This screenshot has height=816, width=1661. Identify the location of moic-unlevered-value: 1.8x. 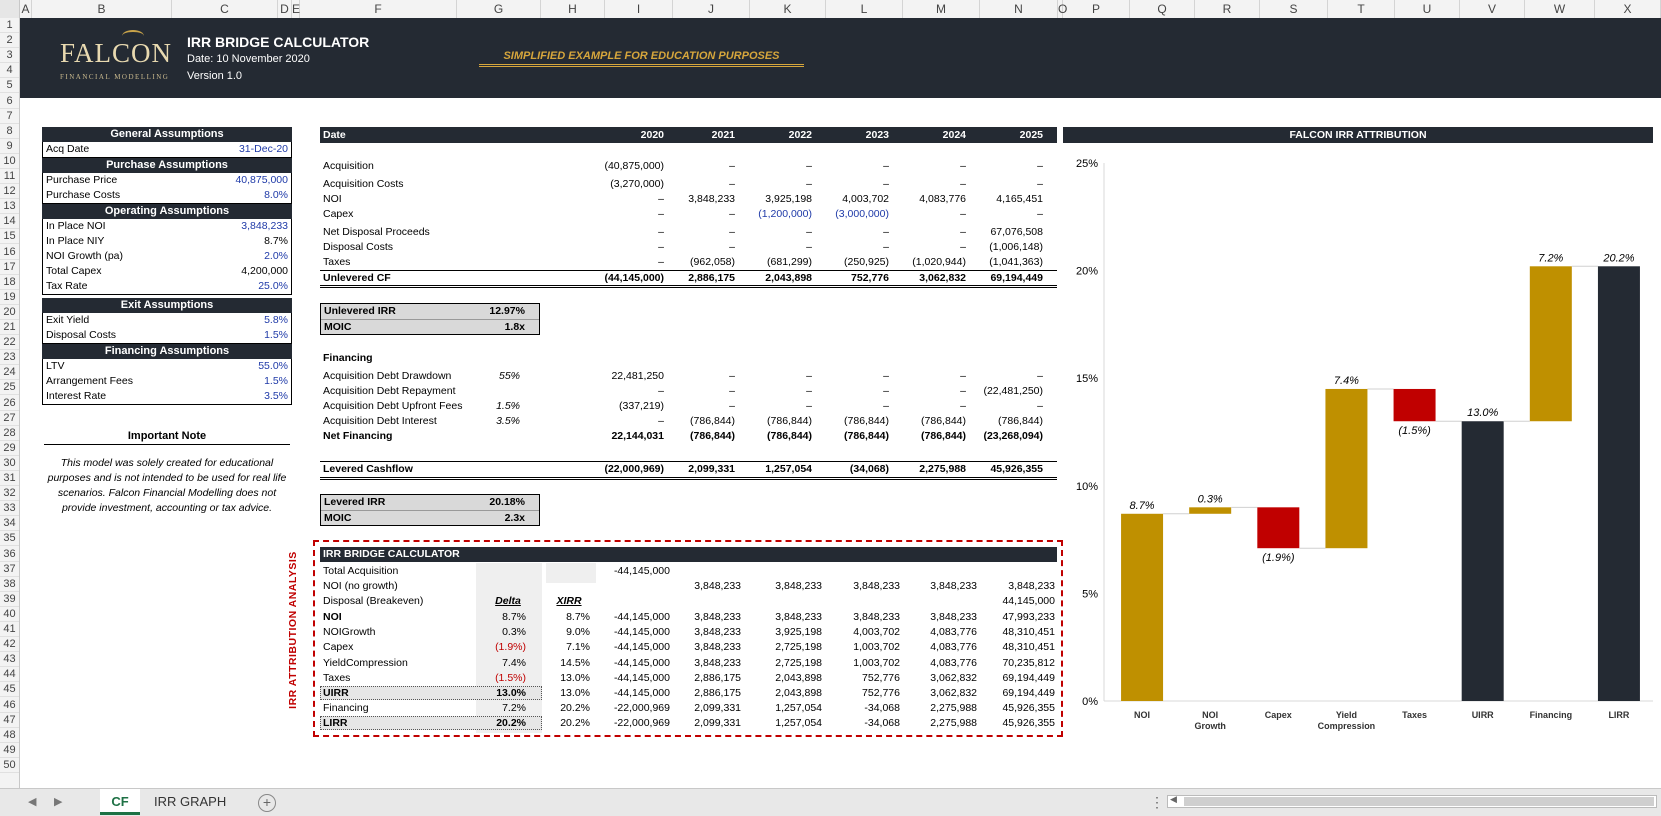
(514, 327).